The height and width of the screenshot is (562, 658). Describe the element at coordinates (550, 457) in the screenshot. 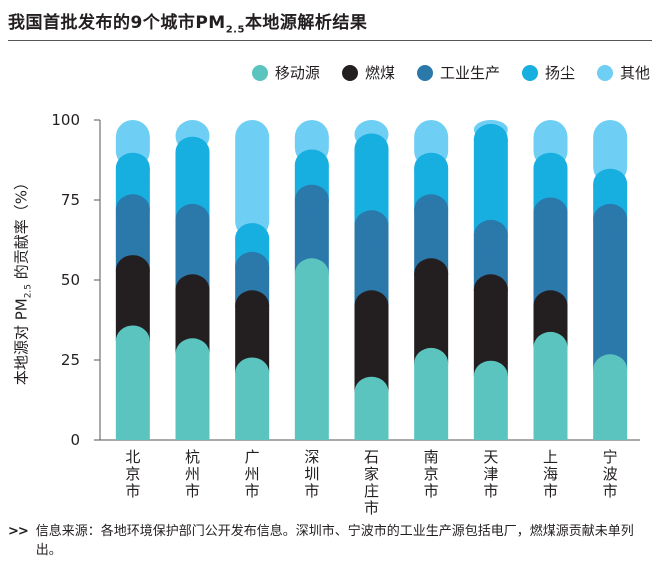

I see `x-category-char: 上` at that location.